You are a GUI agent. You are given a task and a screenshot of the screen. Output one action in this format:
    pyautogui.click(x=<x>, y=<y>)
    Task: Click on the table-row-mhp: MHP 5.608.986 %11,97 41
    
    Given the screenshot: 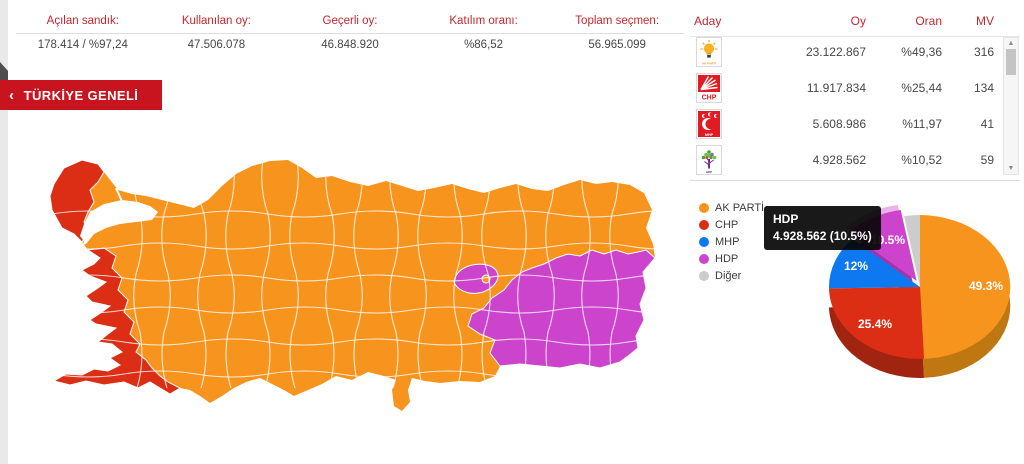 What is the action you would take?
    pyautogui.click(x=846, y=124)
    